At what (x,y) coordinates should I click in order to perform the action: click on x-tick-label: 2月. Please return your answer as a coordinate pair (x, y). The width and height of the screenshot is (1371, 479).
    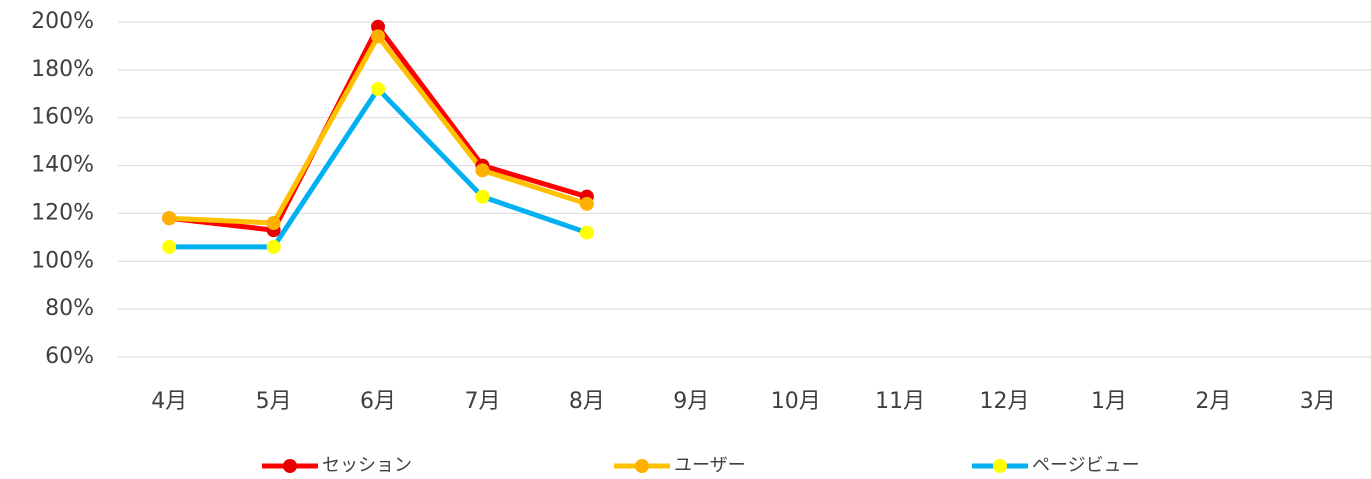
    Looking at the image, I should click on (1213, 401).